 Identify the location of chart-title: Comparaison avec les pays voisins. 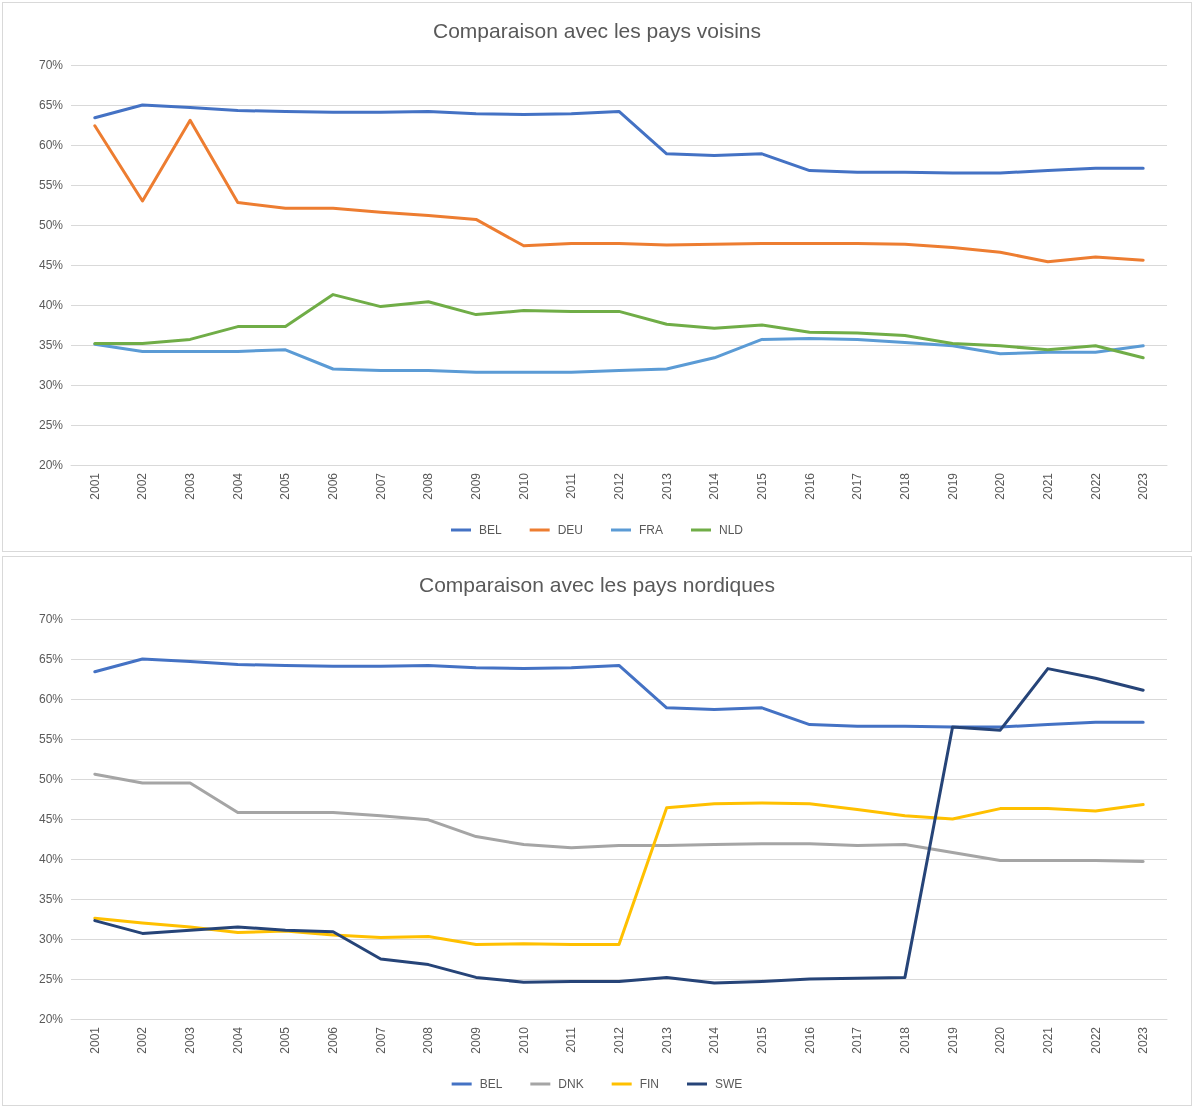
(597, 30).